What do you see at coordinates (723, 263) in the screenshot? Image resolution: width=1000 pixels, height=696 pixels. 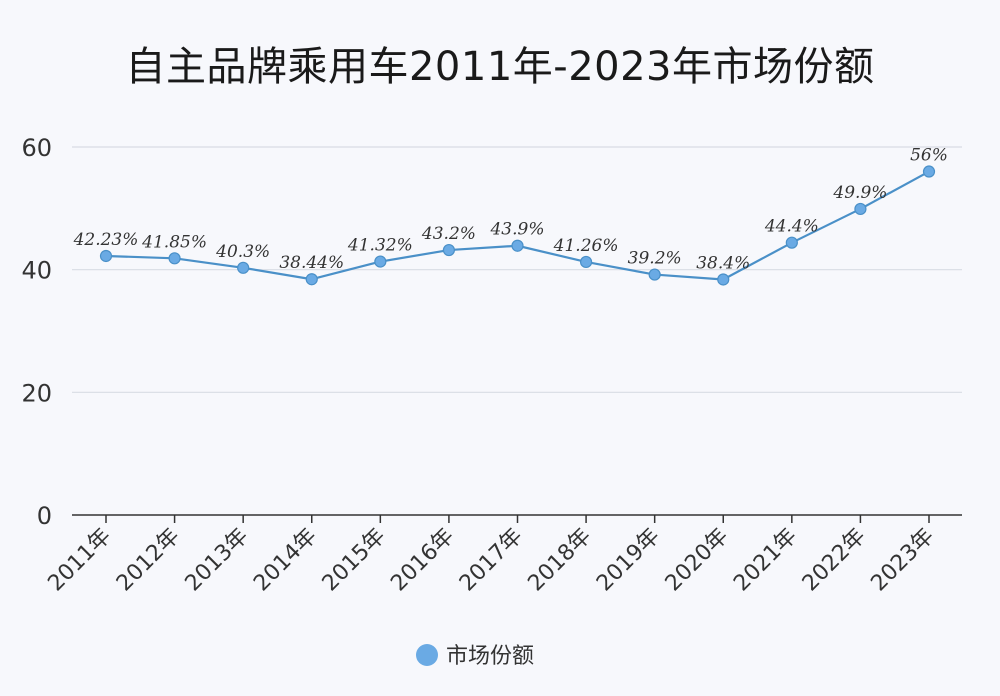 I see `data-label: 38.4%` at bounding box center [723, 263].